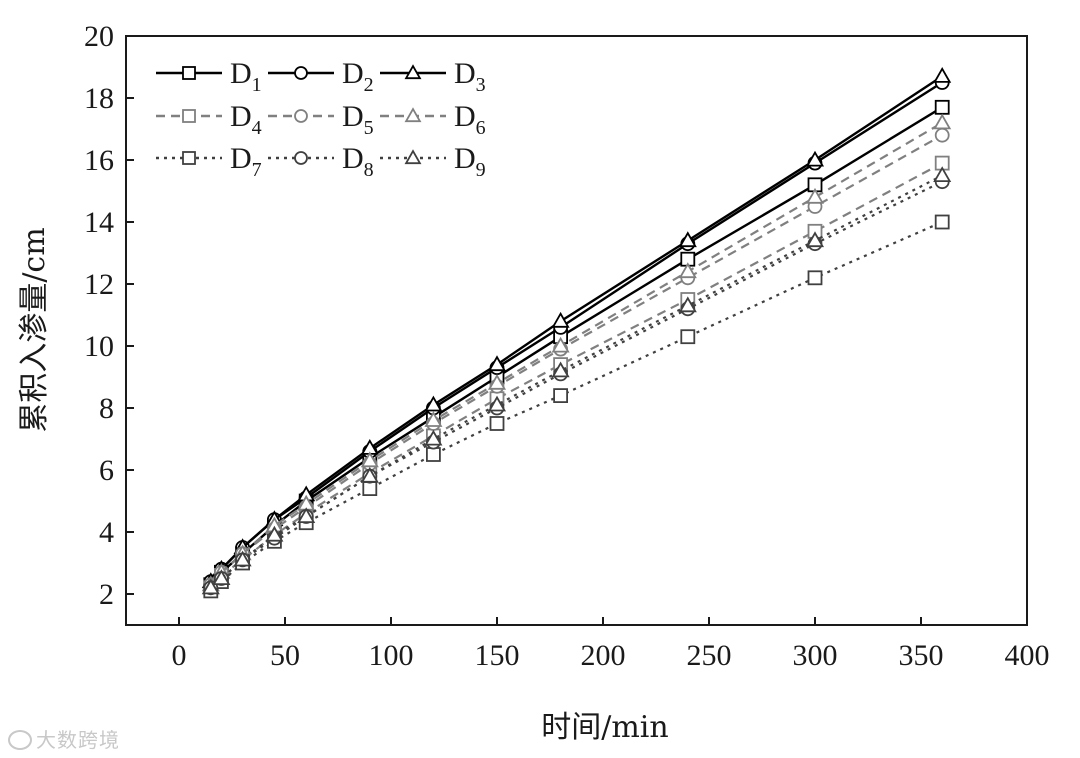  What do you see at coordinates (246, 76) in the screenshot?
I see `legend-label: D1` at bounding box center [246, 76].